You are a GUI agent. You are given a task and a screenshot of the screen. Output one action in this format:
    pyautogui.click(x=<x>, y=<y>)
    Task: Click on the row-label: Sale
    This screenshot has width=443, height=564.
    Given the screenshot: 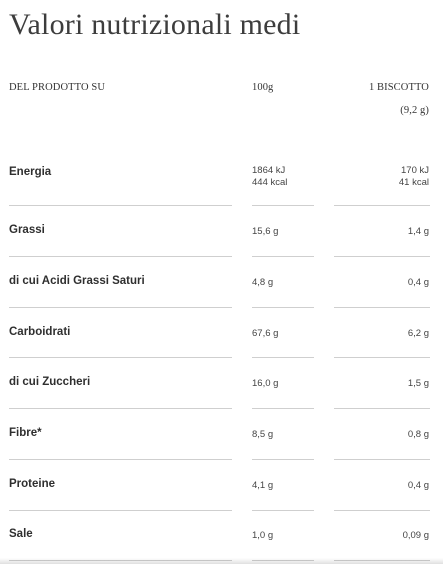 What is the action you would take?
    pyautogui.click(x=21, y=534)
    